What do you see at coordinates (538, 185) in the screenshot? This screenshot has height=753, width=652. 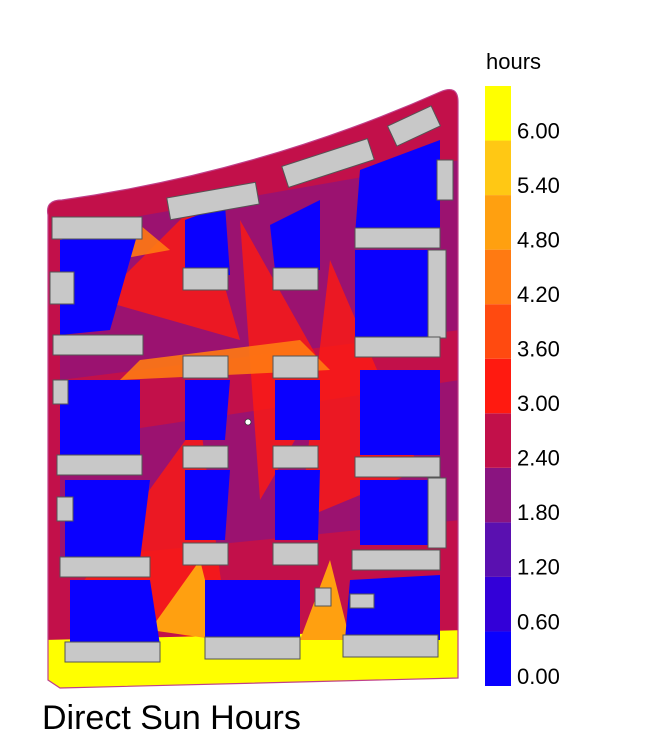 I see `legend-tick-label: 5.40` at bounding box center [538, 185].